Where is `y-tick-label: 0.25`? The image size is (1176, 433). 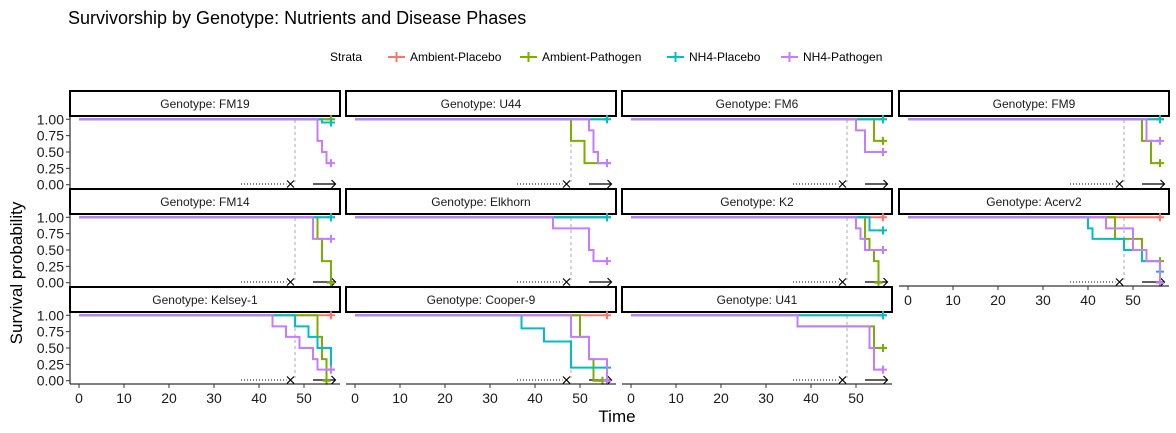
y-tick-label: 0.25 is located at coordinates (50, 266).